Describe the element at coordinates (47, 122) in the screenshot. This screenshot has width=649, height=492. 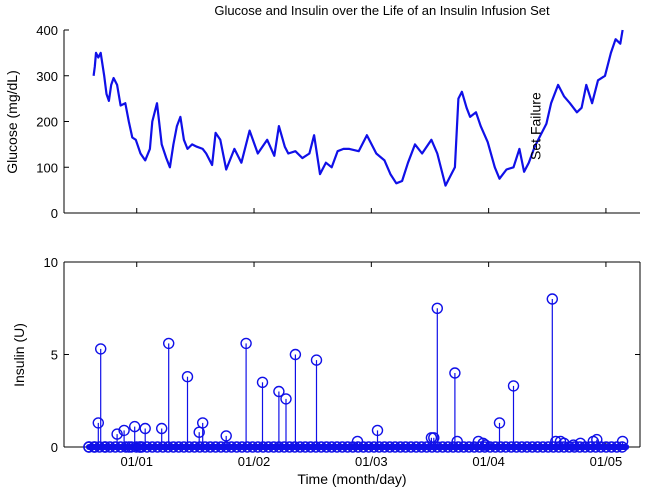
I see `glucose-ytick-label: 200` at that location.